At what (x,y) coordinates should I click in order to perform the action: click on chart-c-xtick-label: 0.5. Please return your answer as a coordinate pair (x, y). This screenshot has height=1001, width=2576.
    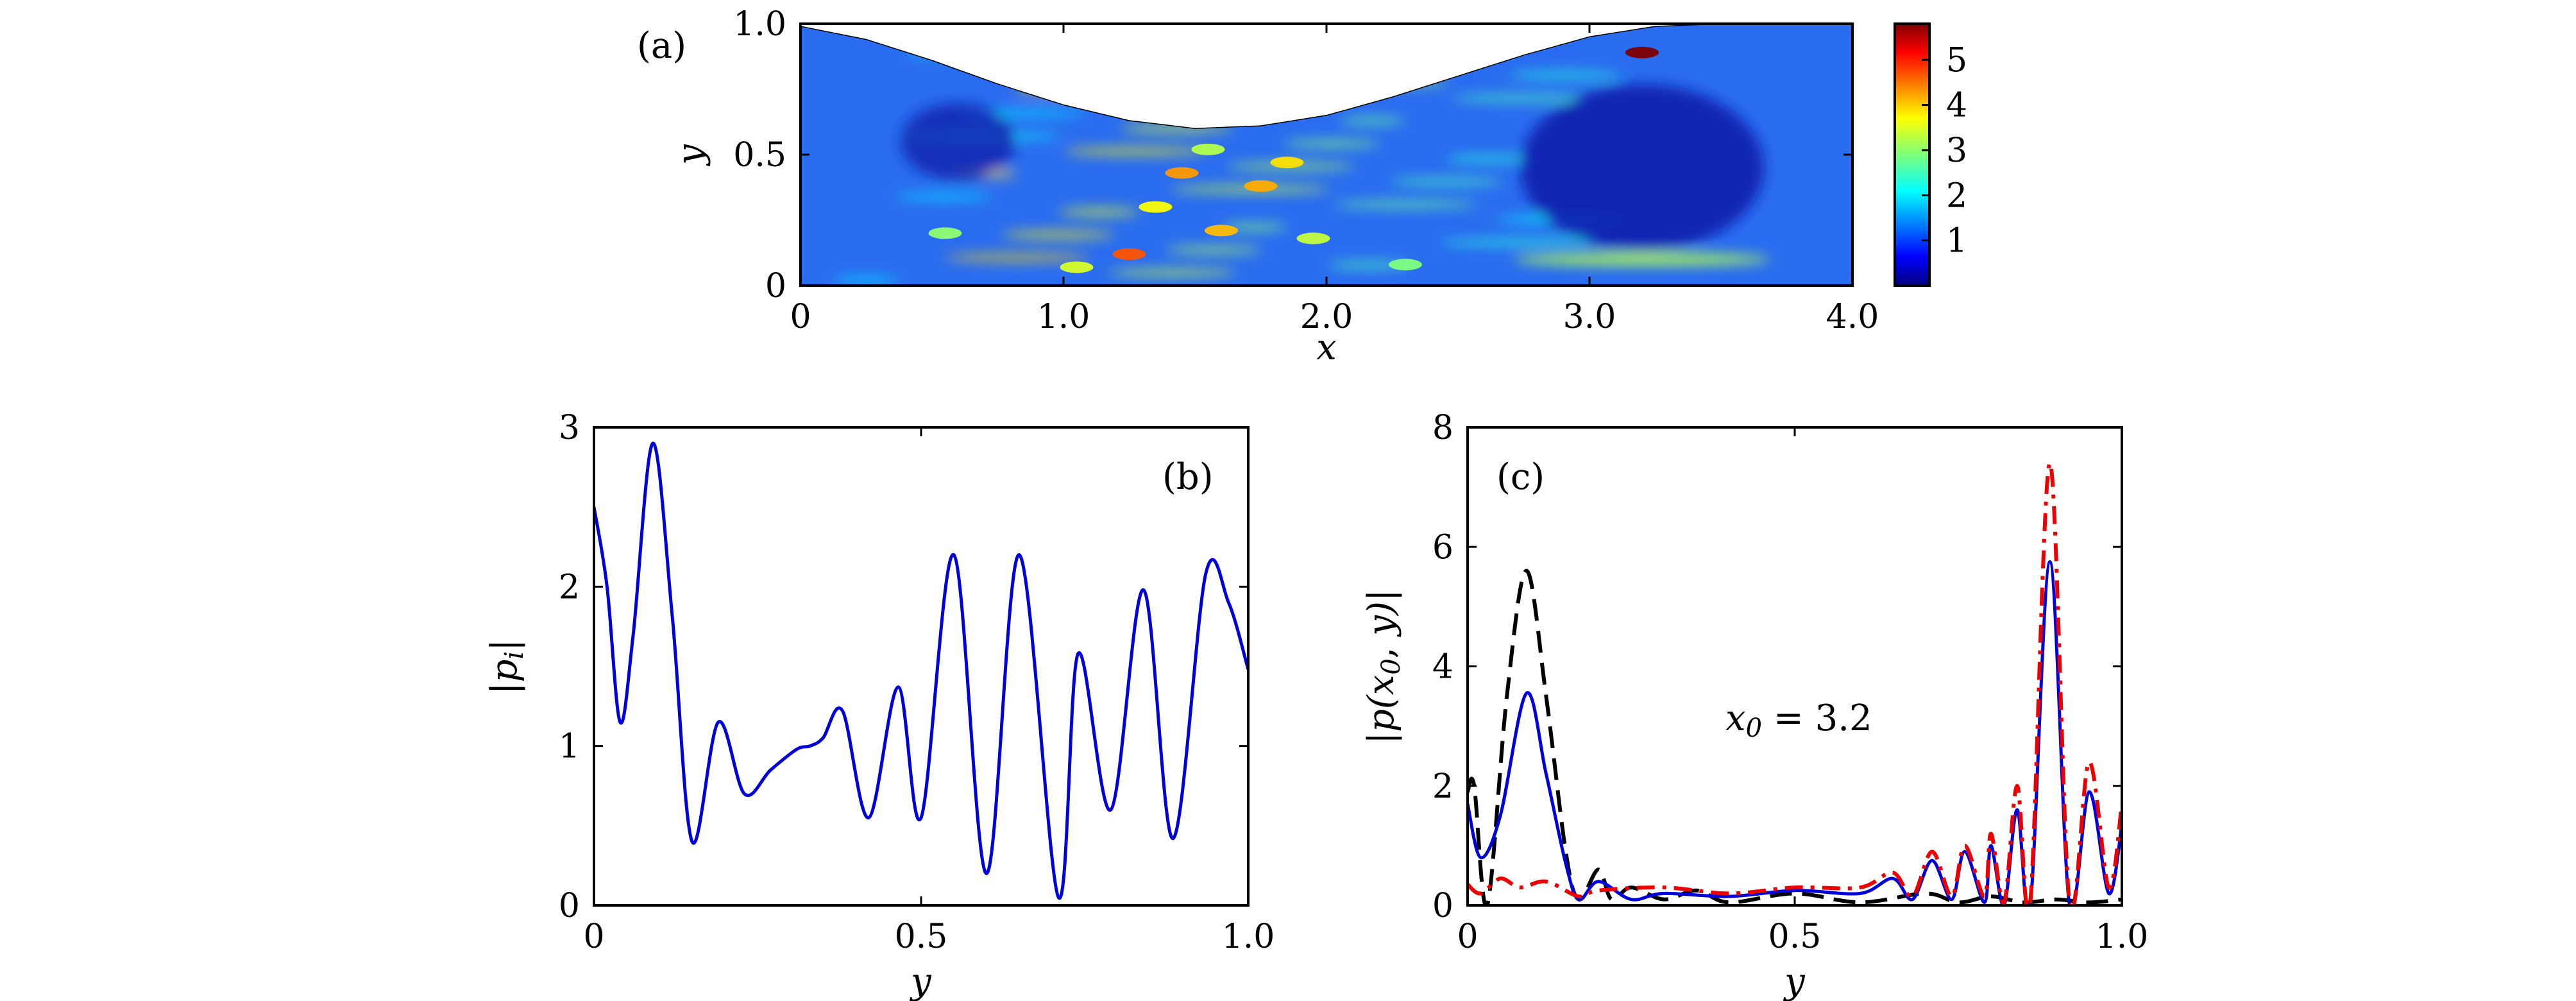
    Looking at the image, I should click on (1795, 937).